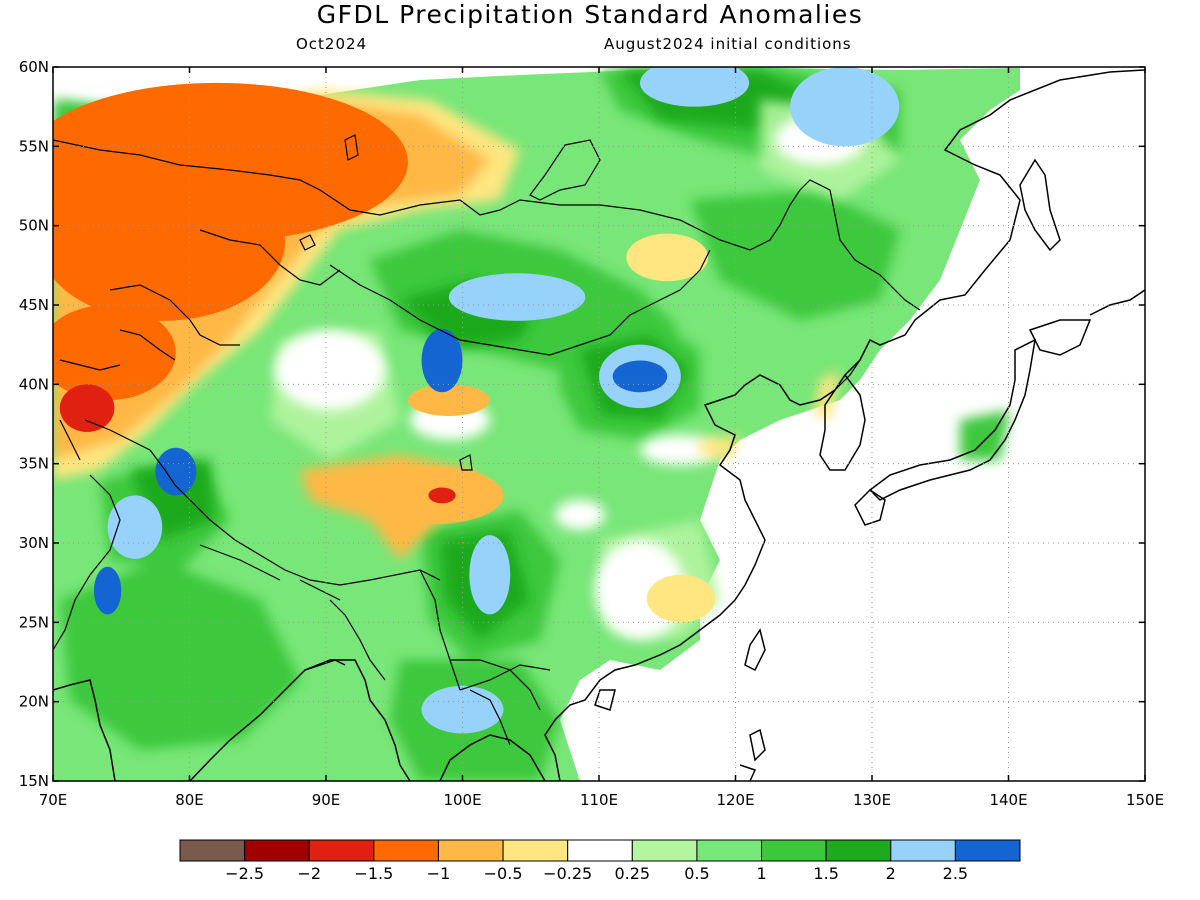 Image resolution: width=1200 pixels, height=900 pixels. I want to click on longitude-labels: 70E 80E 90E 100E 110E 120E 130E 140E 150E, so click(601, 800).